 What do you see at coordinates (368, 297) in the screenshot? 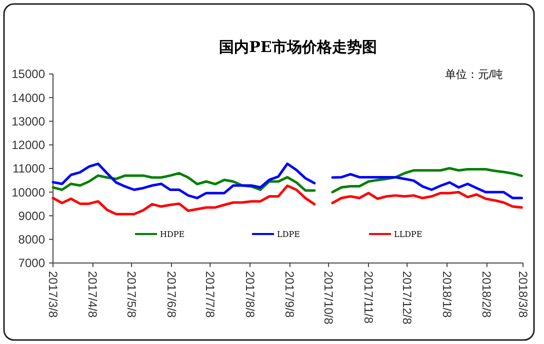
I see `x-tick-label: 2017/11/8` at bounding box center [368, 297].